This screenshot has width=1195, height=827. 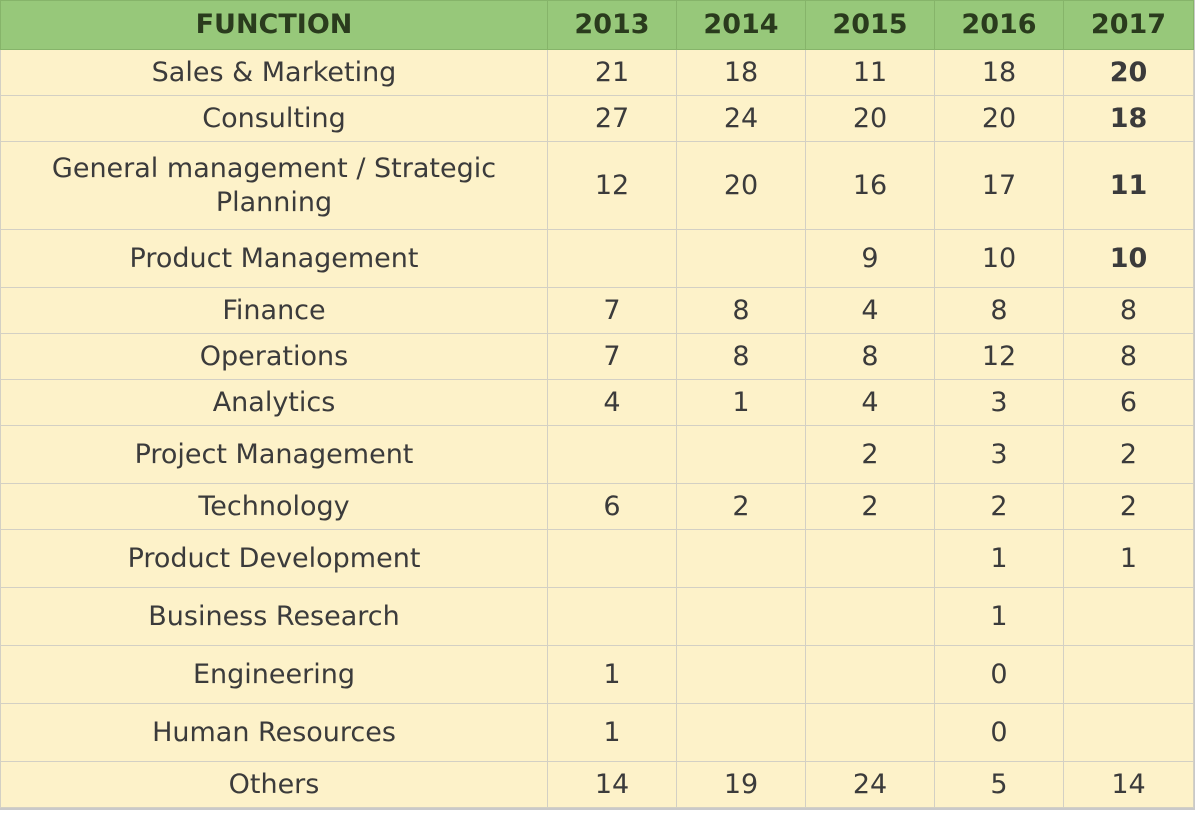 What do you see at coordinates (1128, 784) in the screenshot?
I see `value-cell-2017: 14` at bounding box center [1128, 784].